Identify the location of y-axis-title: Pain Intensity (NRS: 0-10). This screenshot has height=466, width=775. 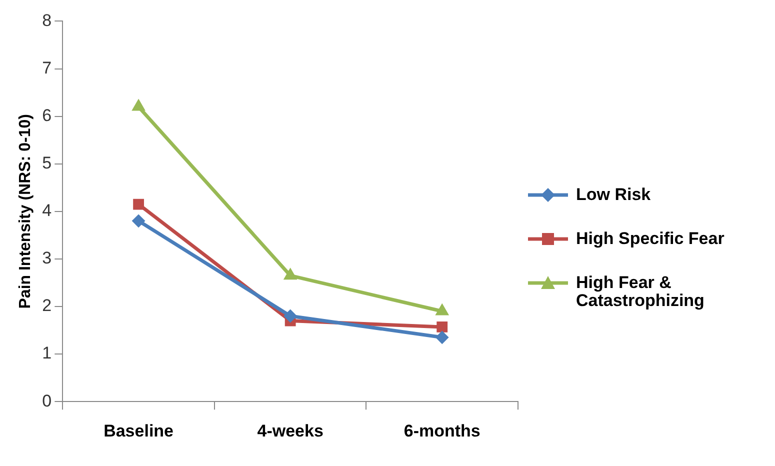
(25, 211).